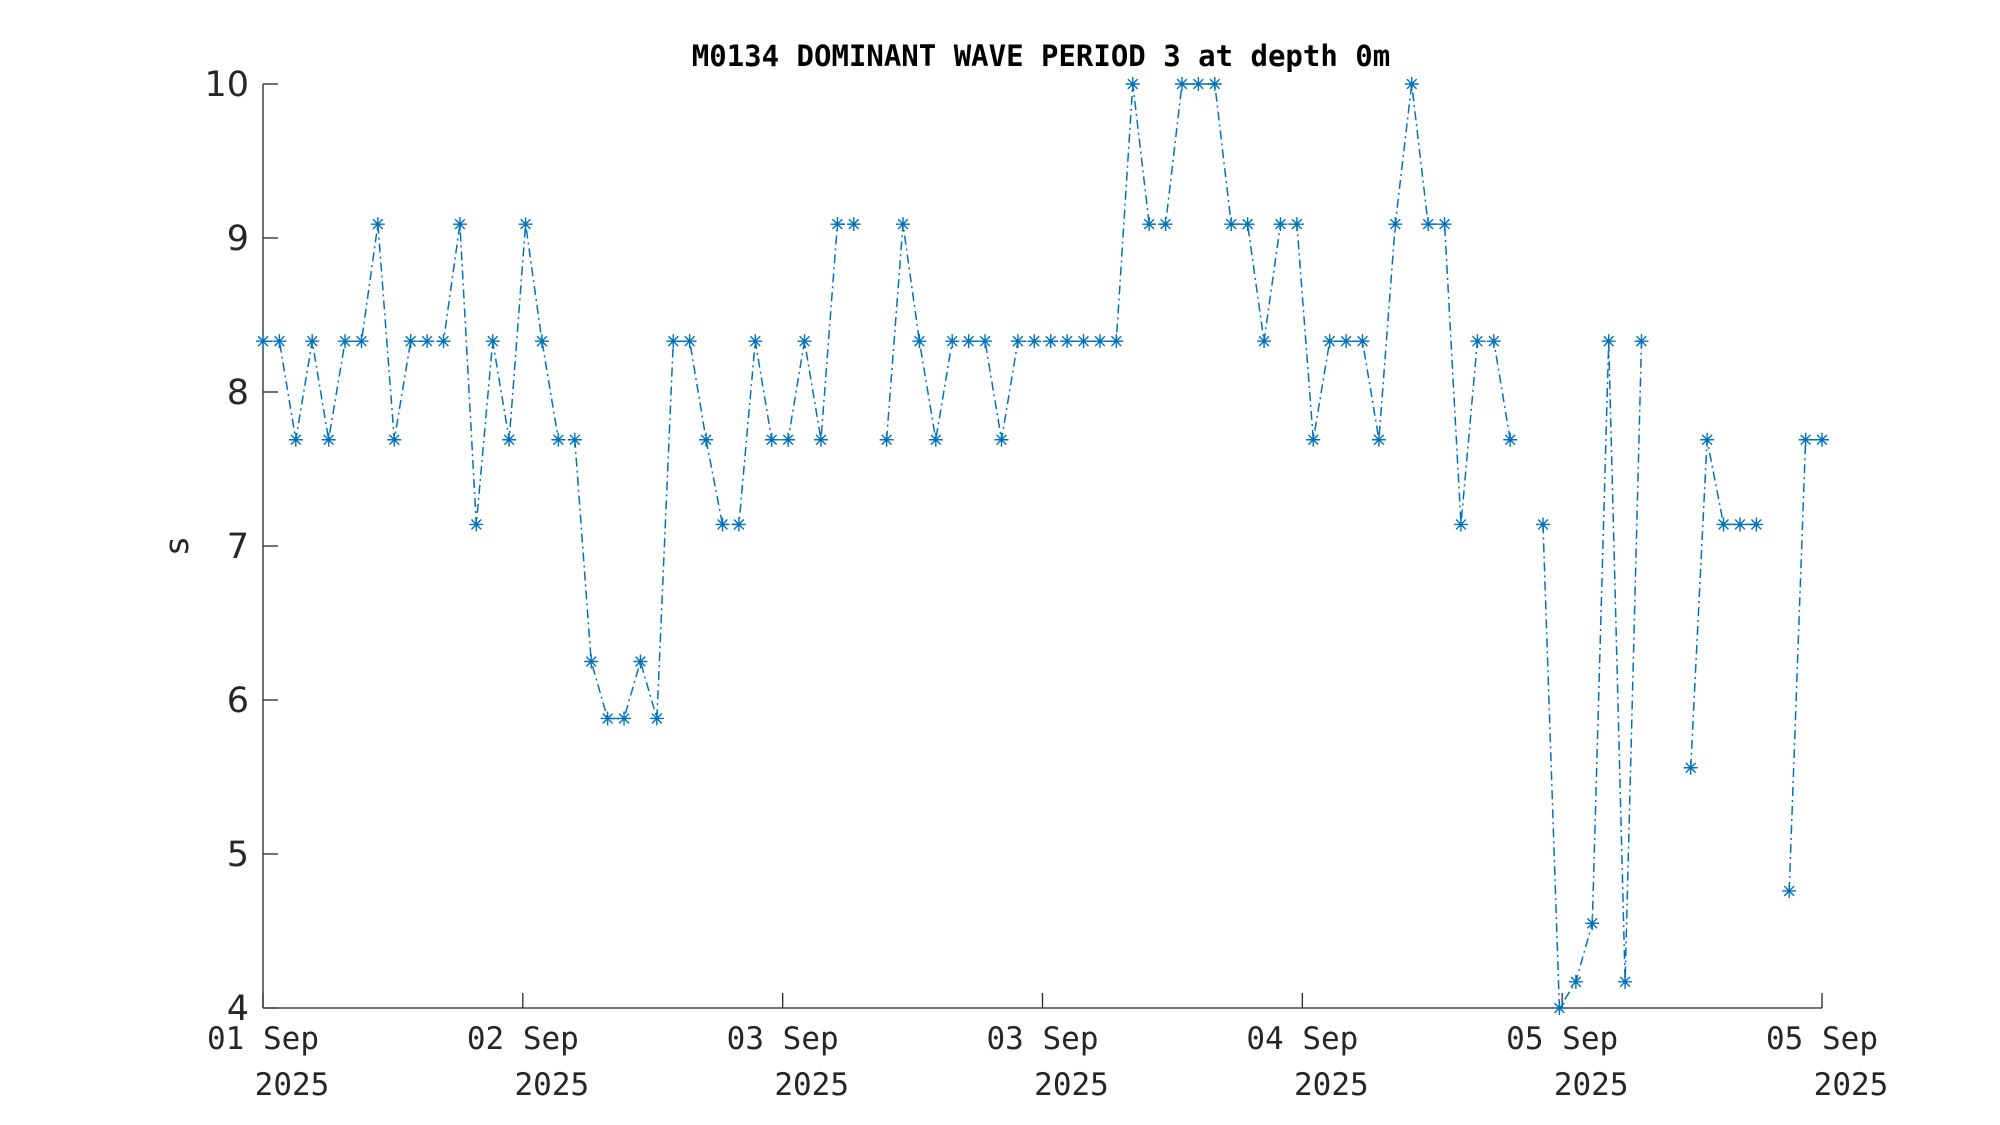 This screenshot has height=1125, width=2000. I want to click on y-tick-label: 8, so click(238, 393).